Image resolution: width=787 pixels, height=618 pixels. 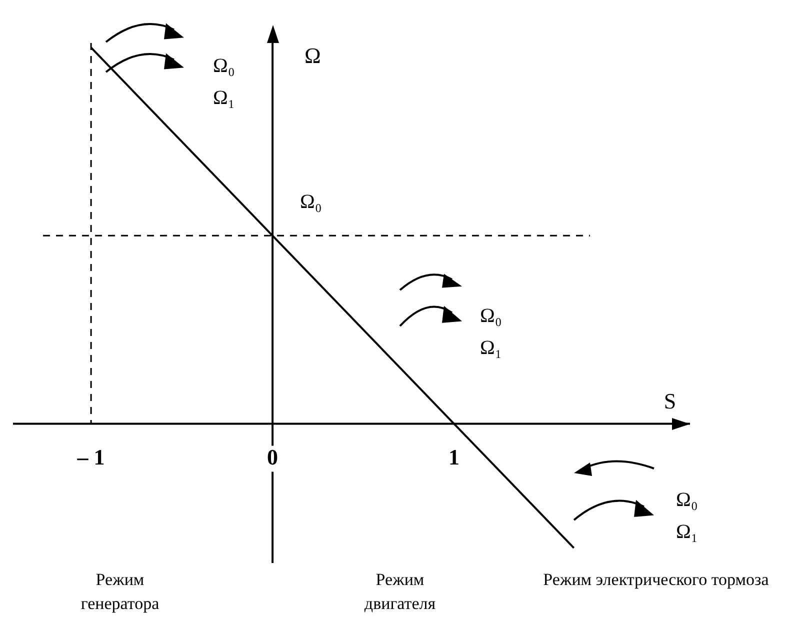 What do you see at coordinates (400, 592) in the screenshot?
I see `text: Режим двигателя` at bounding box center [400, 592].